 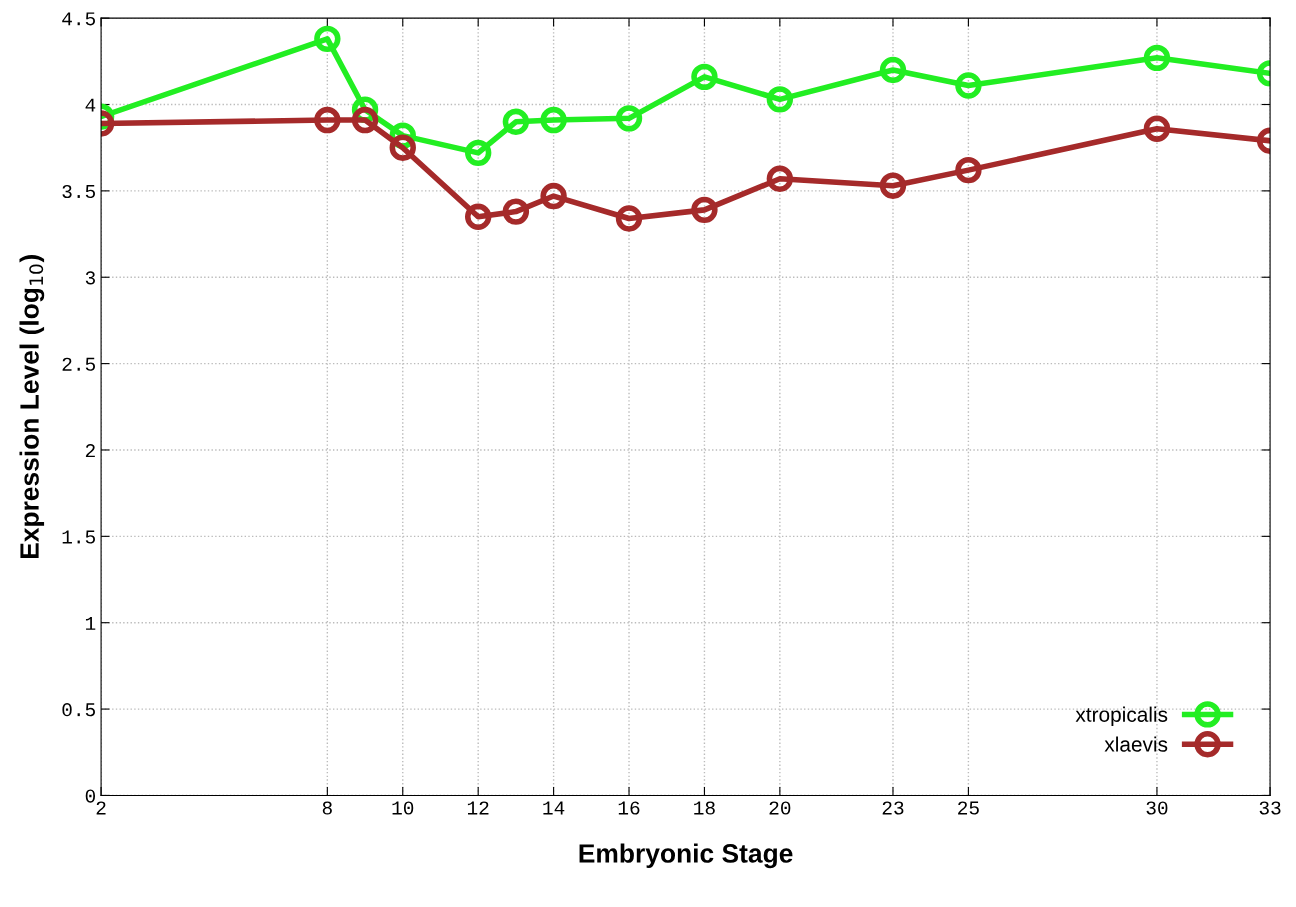 I want to click on y-tick-label: 4.5, so click(x=78, y=19).